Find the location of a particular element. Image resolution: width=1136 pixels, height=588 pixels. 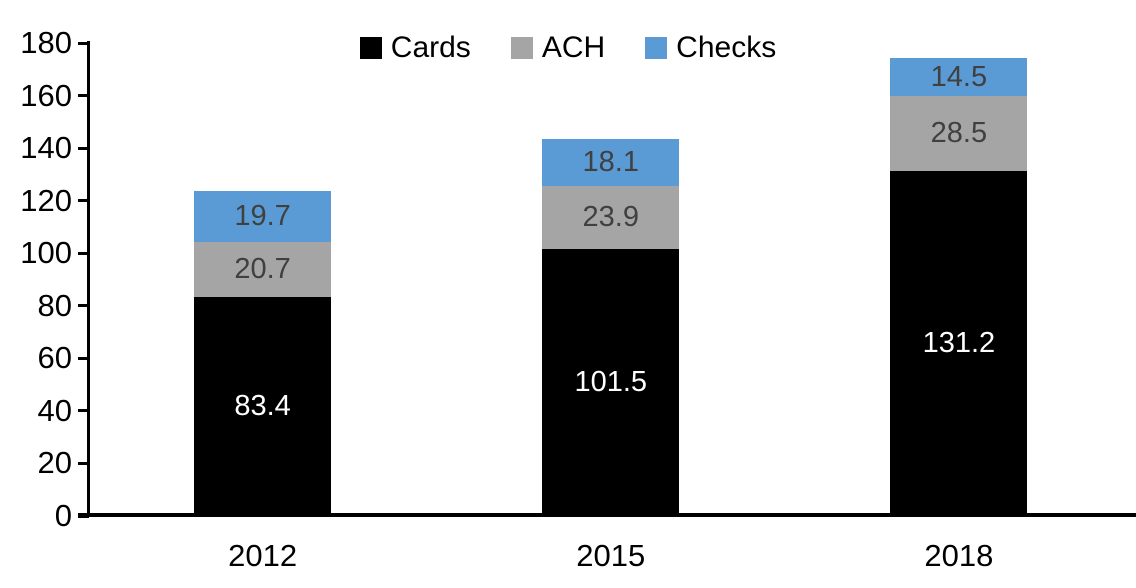

bar-value-label: 14.5 is located at coordinates (959, 76).